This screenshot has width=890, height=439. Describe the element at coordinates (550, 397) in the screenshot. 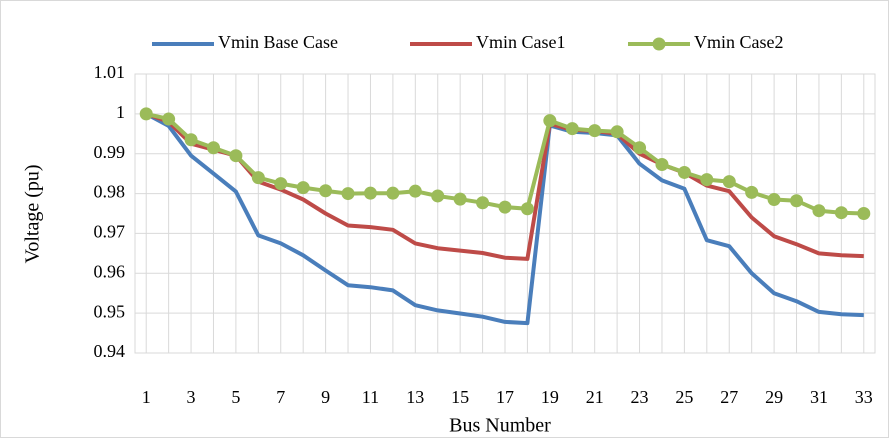

I see `x-tick-label: 19` at that location.